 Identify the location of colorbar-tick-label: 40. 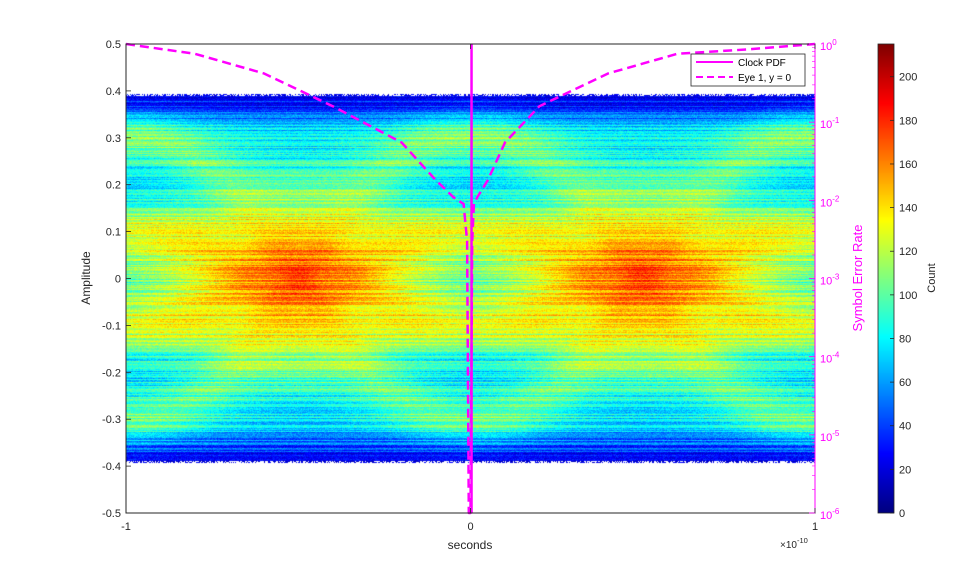
(905, 427).